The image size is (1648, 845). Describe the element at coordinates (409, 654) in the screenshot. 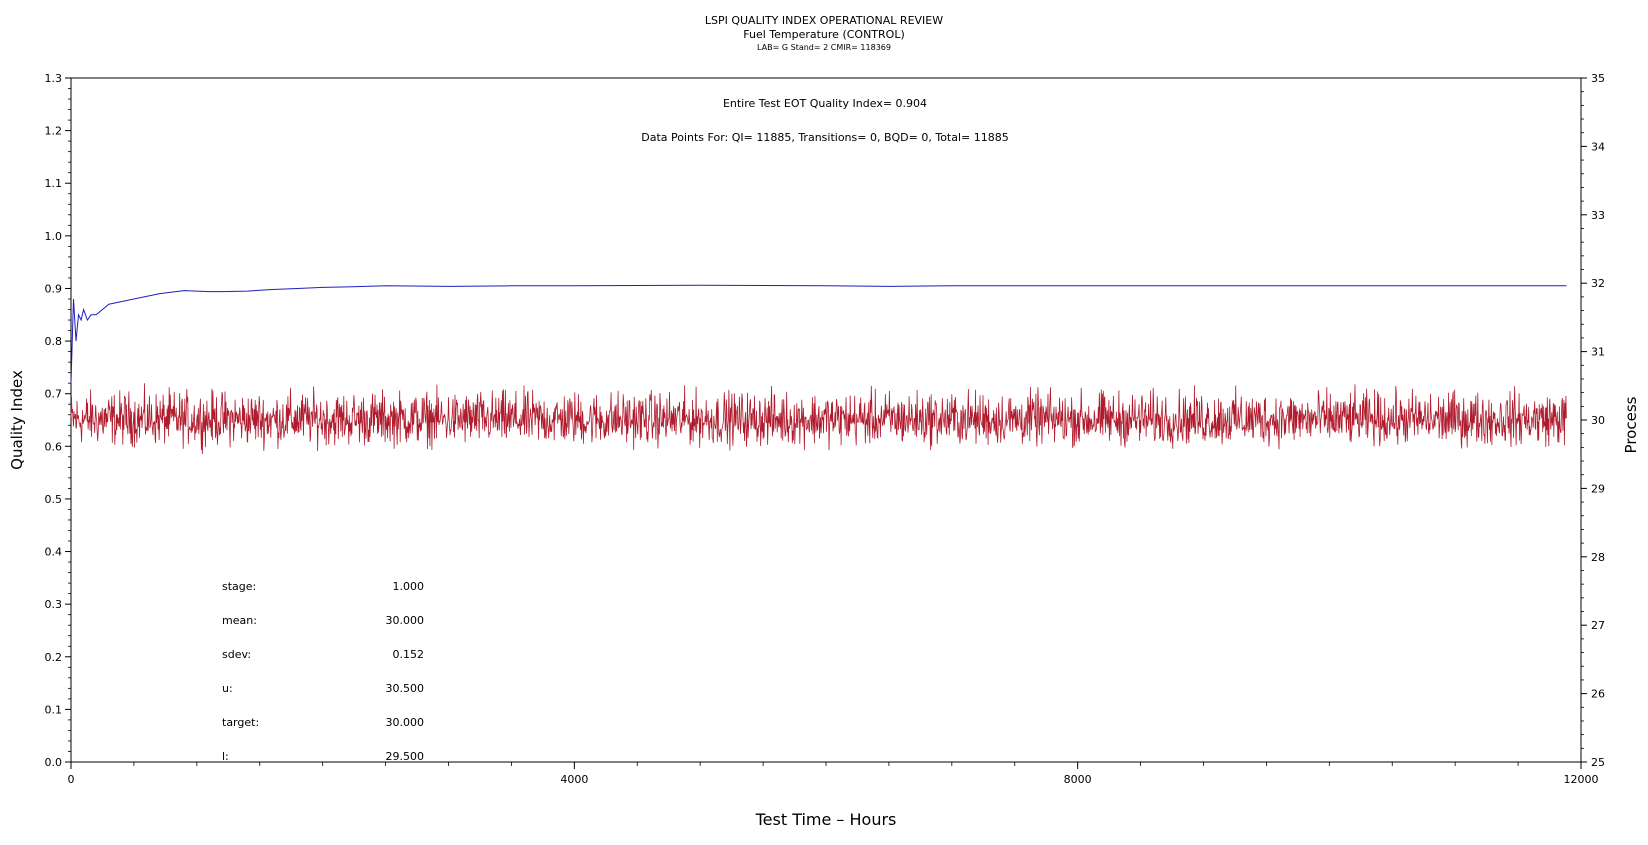

I see `stat-value: 0.152` at that location.